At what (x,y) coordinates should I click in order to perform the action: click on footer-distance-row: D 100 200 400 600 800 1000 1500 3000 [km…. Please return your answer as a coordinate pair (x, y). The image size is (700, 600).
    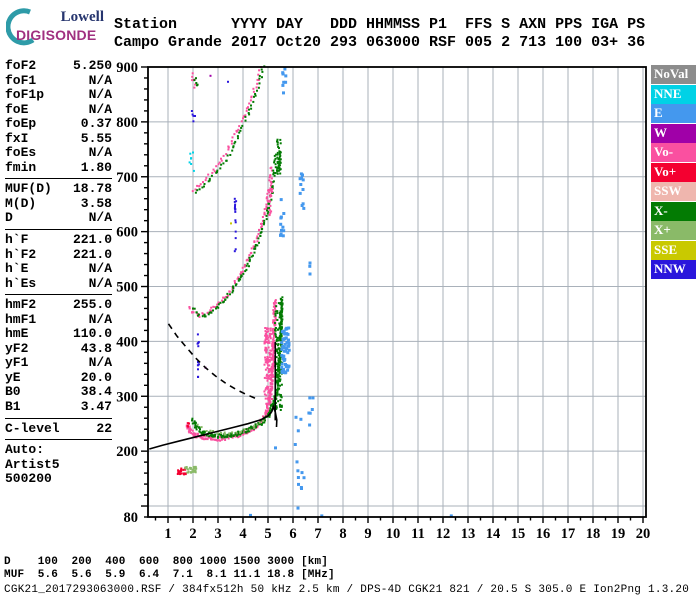
    Looking at the image, I should click on (166, 562).